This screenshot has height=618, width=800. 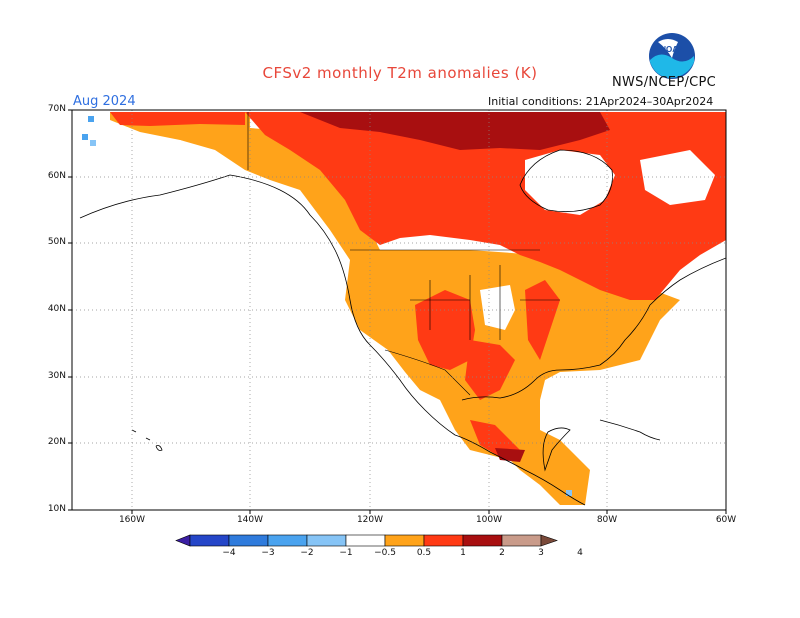 I want to click on lat-label-20n: 20N, so click(x=56, y=442).